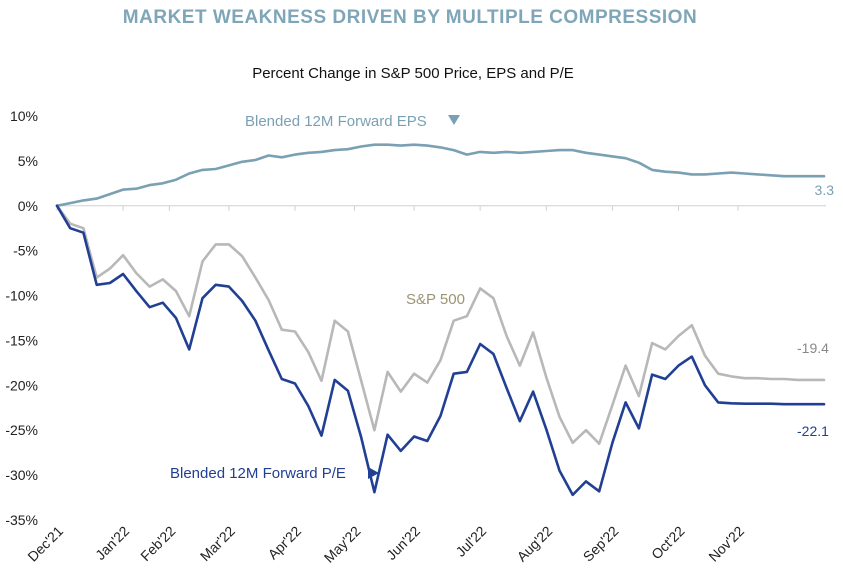 This screenshot has width=843, height=582. I want to click on triangle-right-icon, so click(373, 473).